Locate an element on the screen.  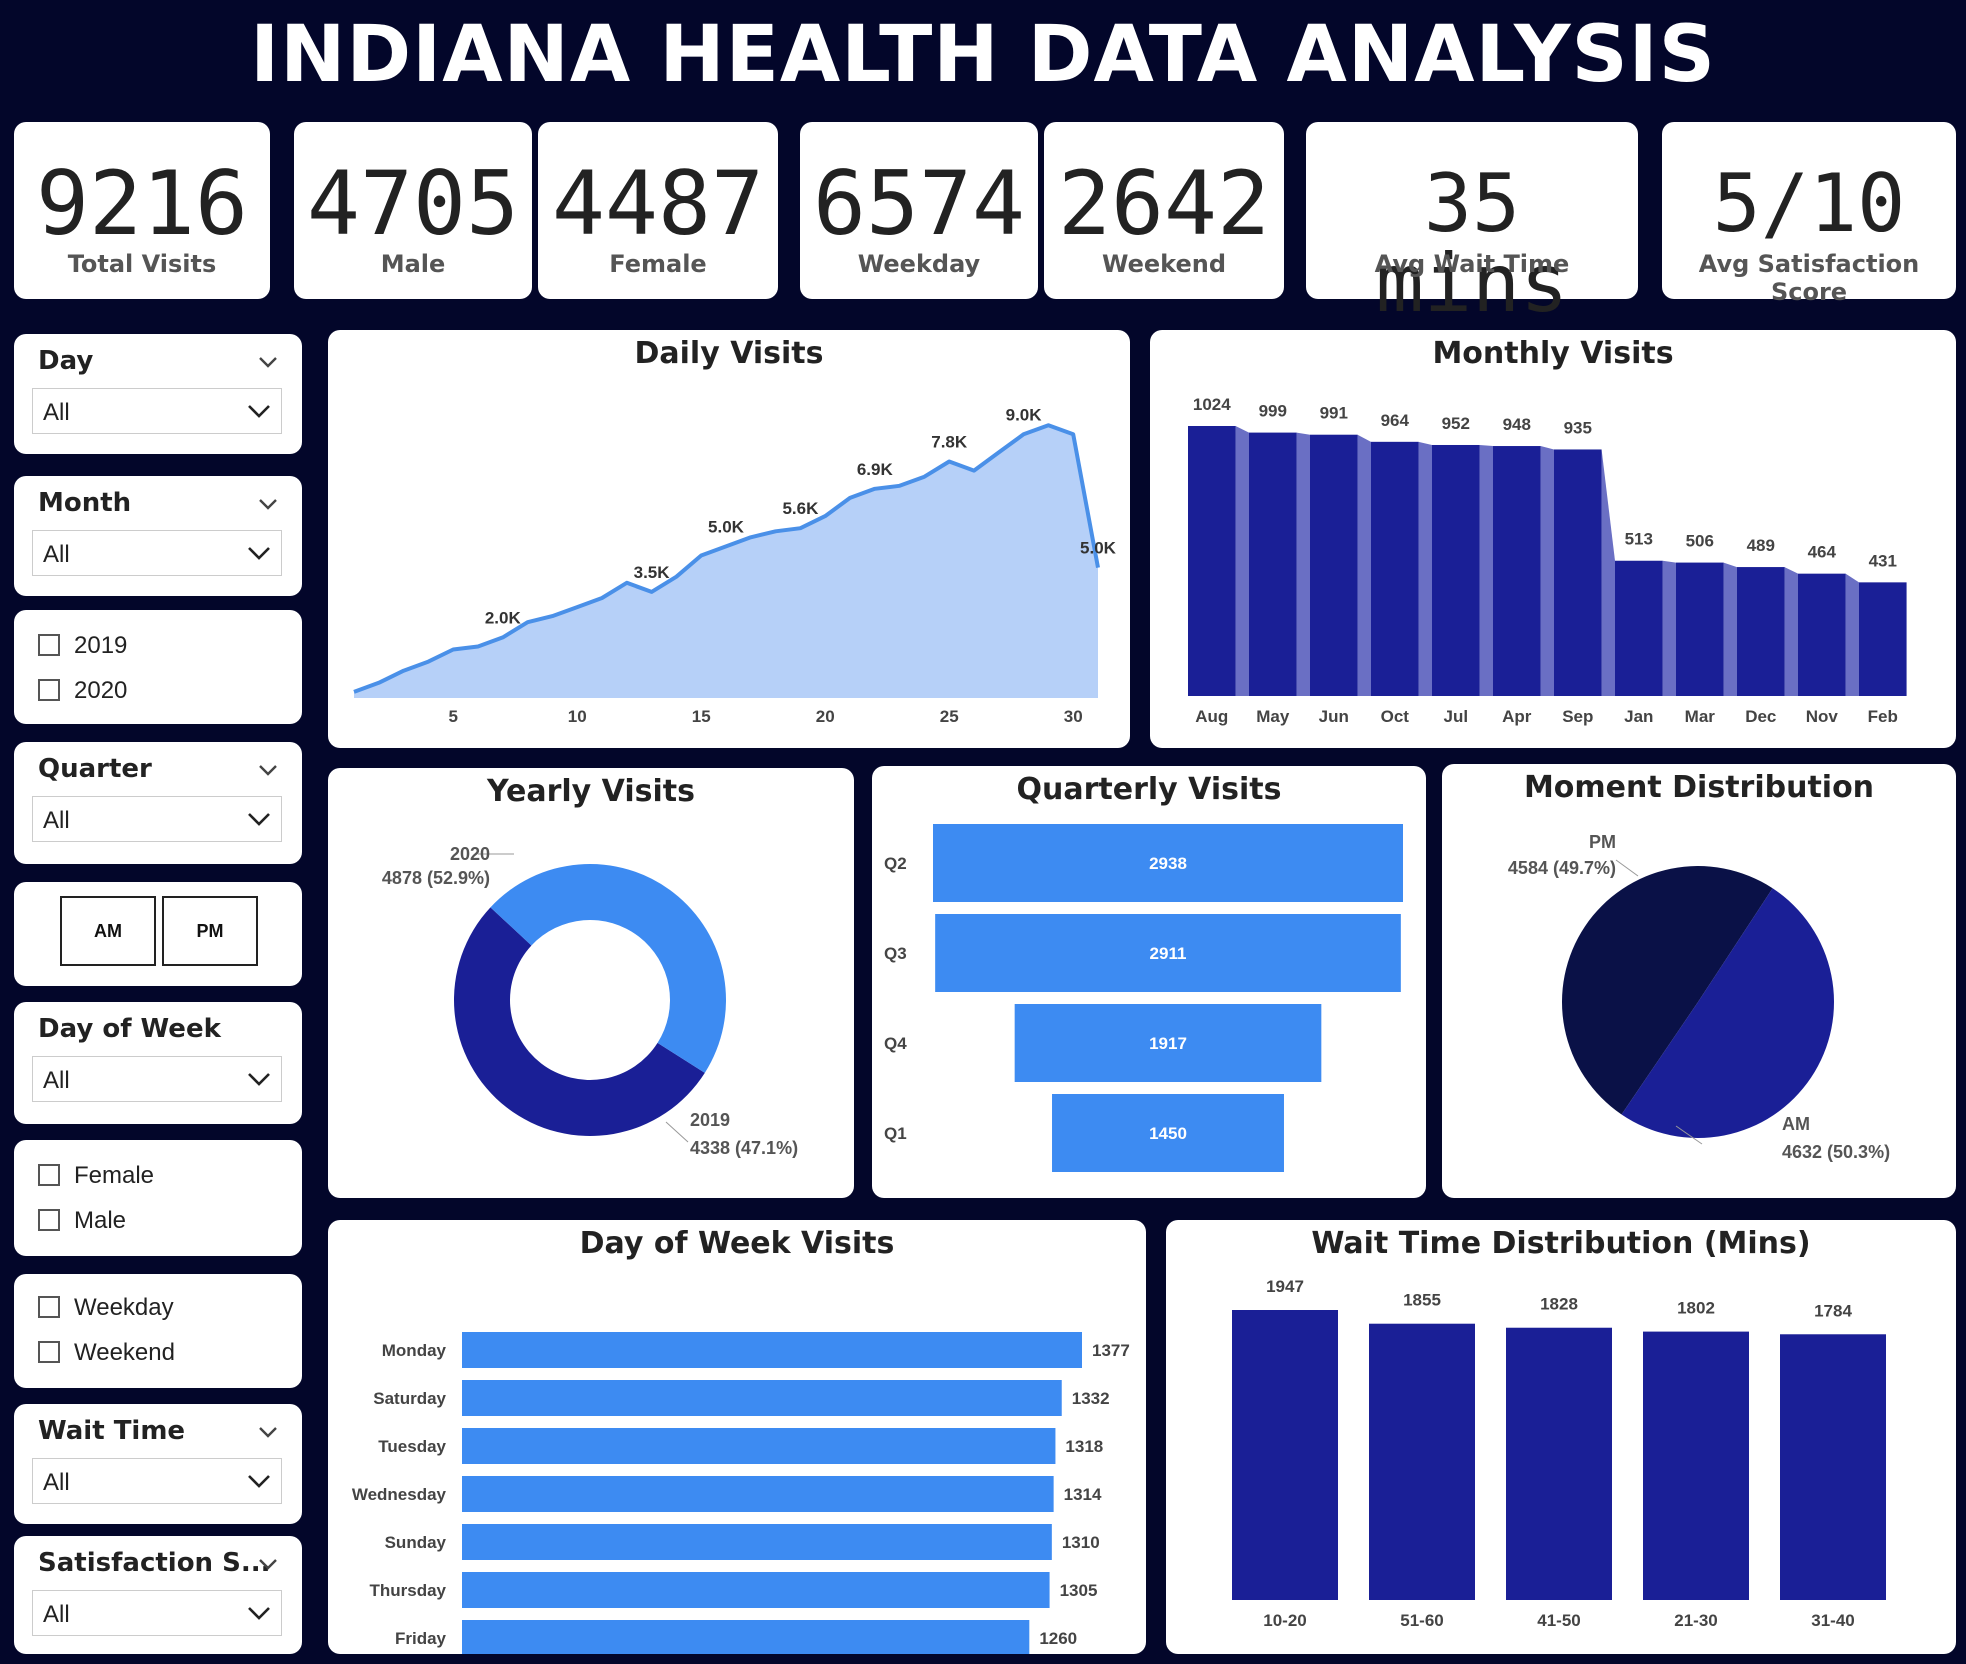
x-tick-label: 5 is located at coordinates (452, 716).